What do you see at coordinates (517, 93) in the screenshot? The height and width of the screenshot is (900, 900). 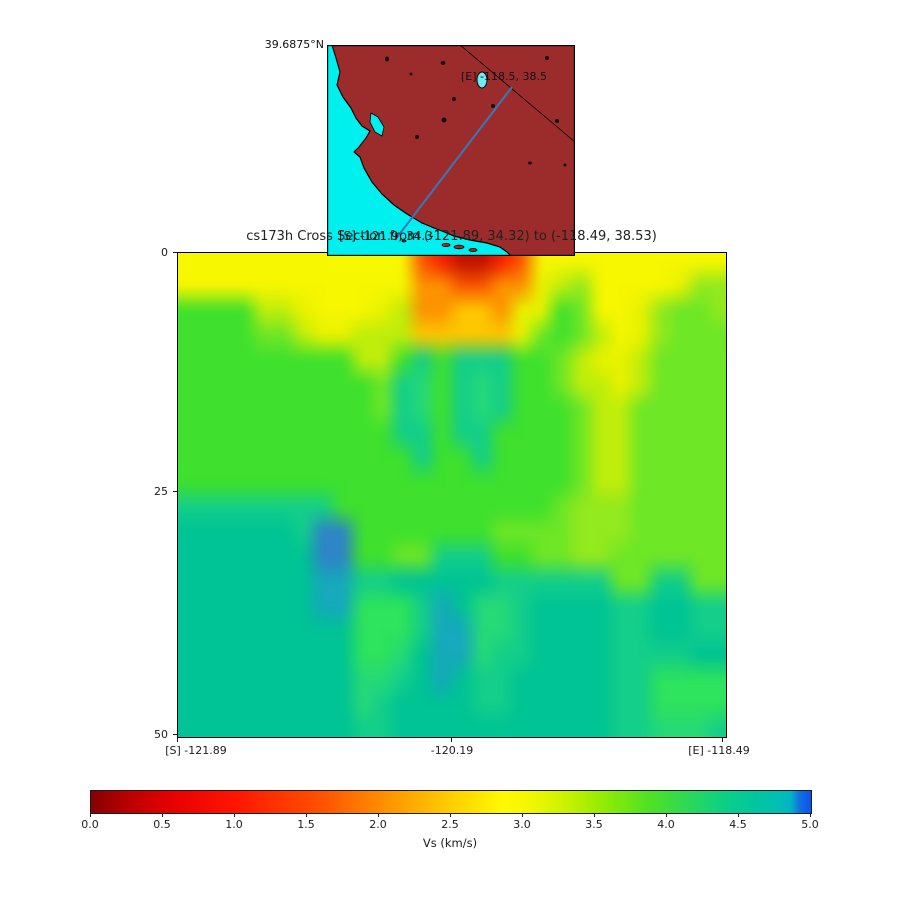 I see `map-state-border-line` at bounding box center [517, 93].